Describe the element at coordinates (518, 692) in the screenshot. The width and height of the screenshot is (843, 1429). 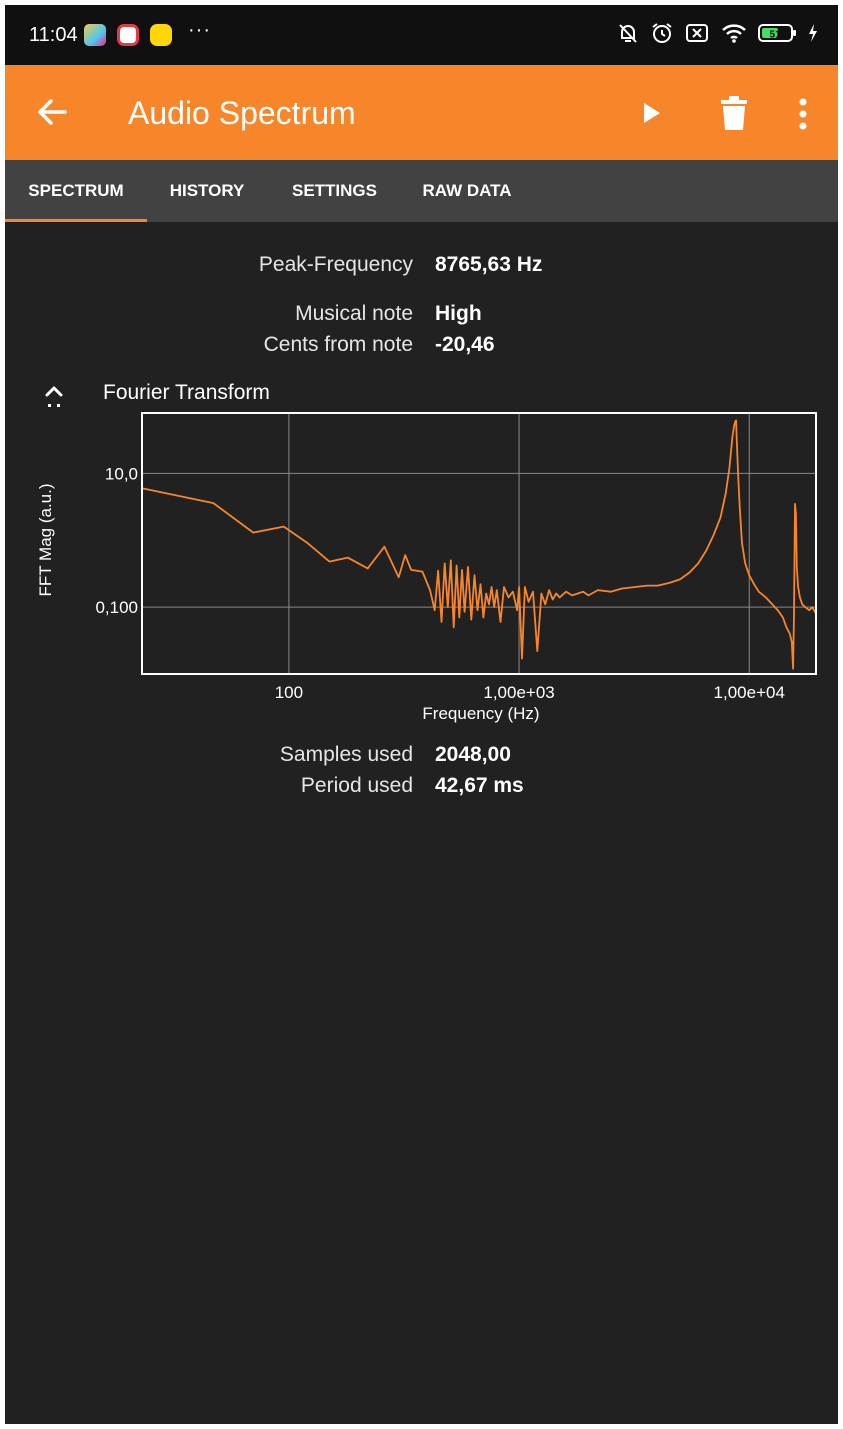
I see `x-tick-label: 1,00e+03` at that location.